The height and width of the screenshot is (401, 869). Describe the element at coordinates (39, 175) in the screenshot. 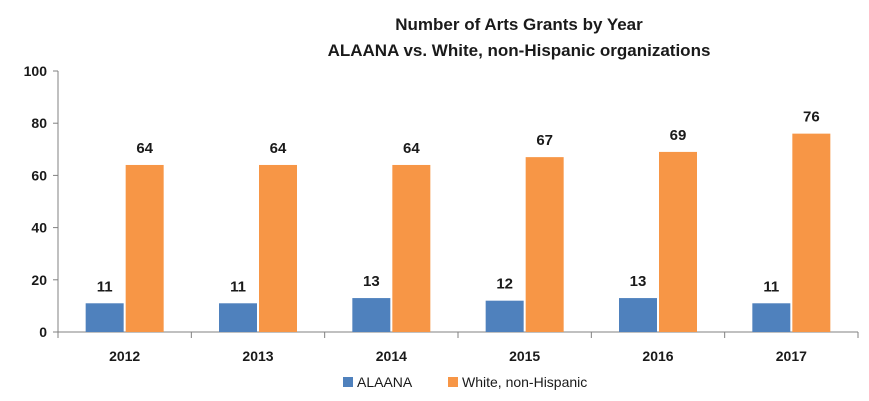

I see `y-tick-label: 60` at that location.